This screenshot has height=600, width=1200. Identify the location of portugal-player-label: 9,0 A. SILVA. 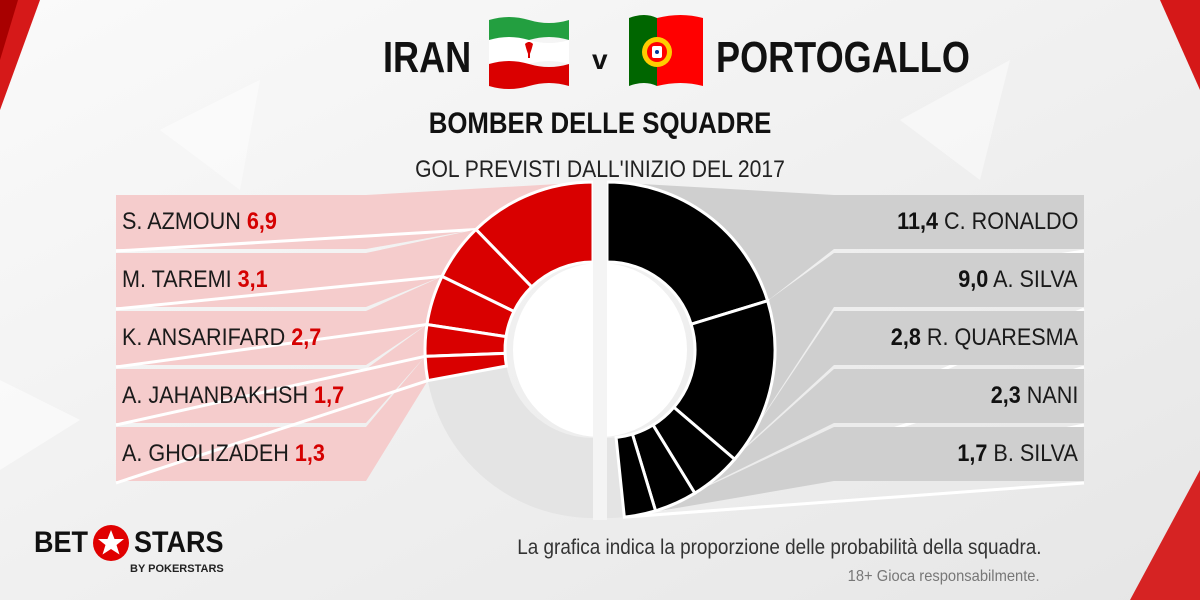
(1018, 280).